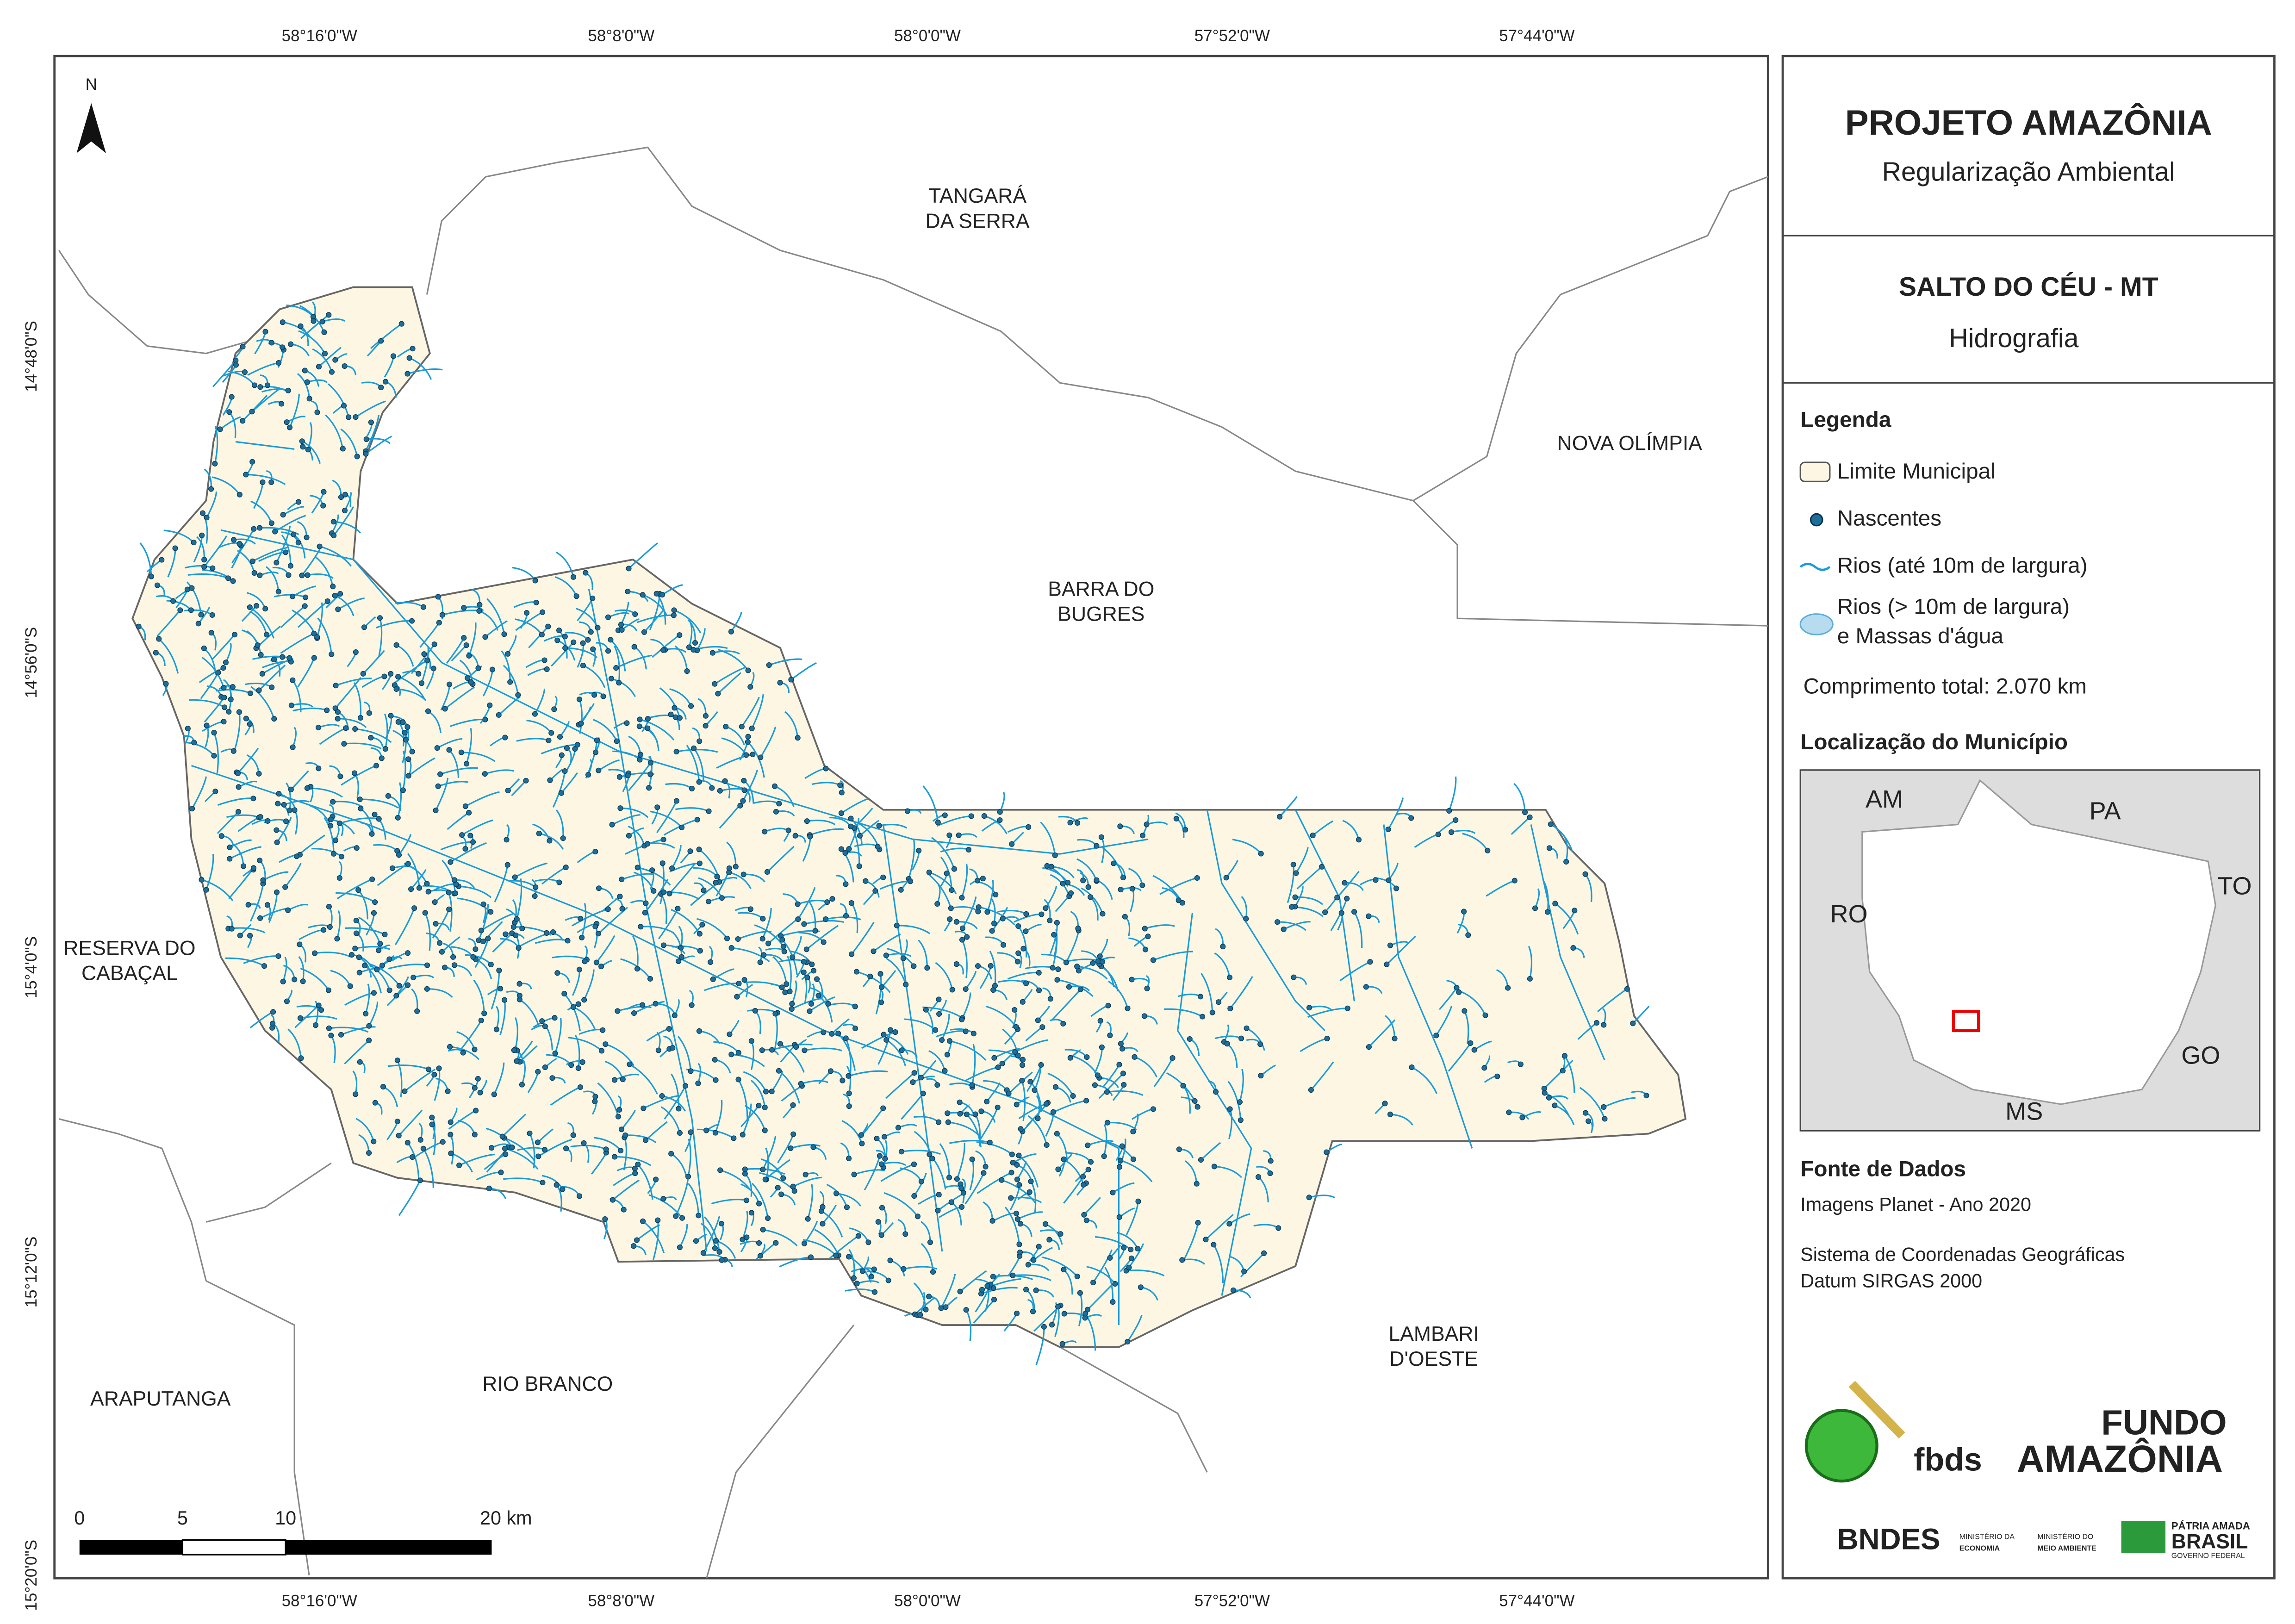 The image size is (2295, 1624). Describe the element at coordinates (2208, 1556) in the screenshot. I see `logo-text: GOVERNO FEDERAL` at that location.